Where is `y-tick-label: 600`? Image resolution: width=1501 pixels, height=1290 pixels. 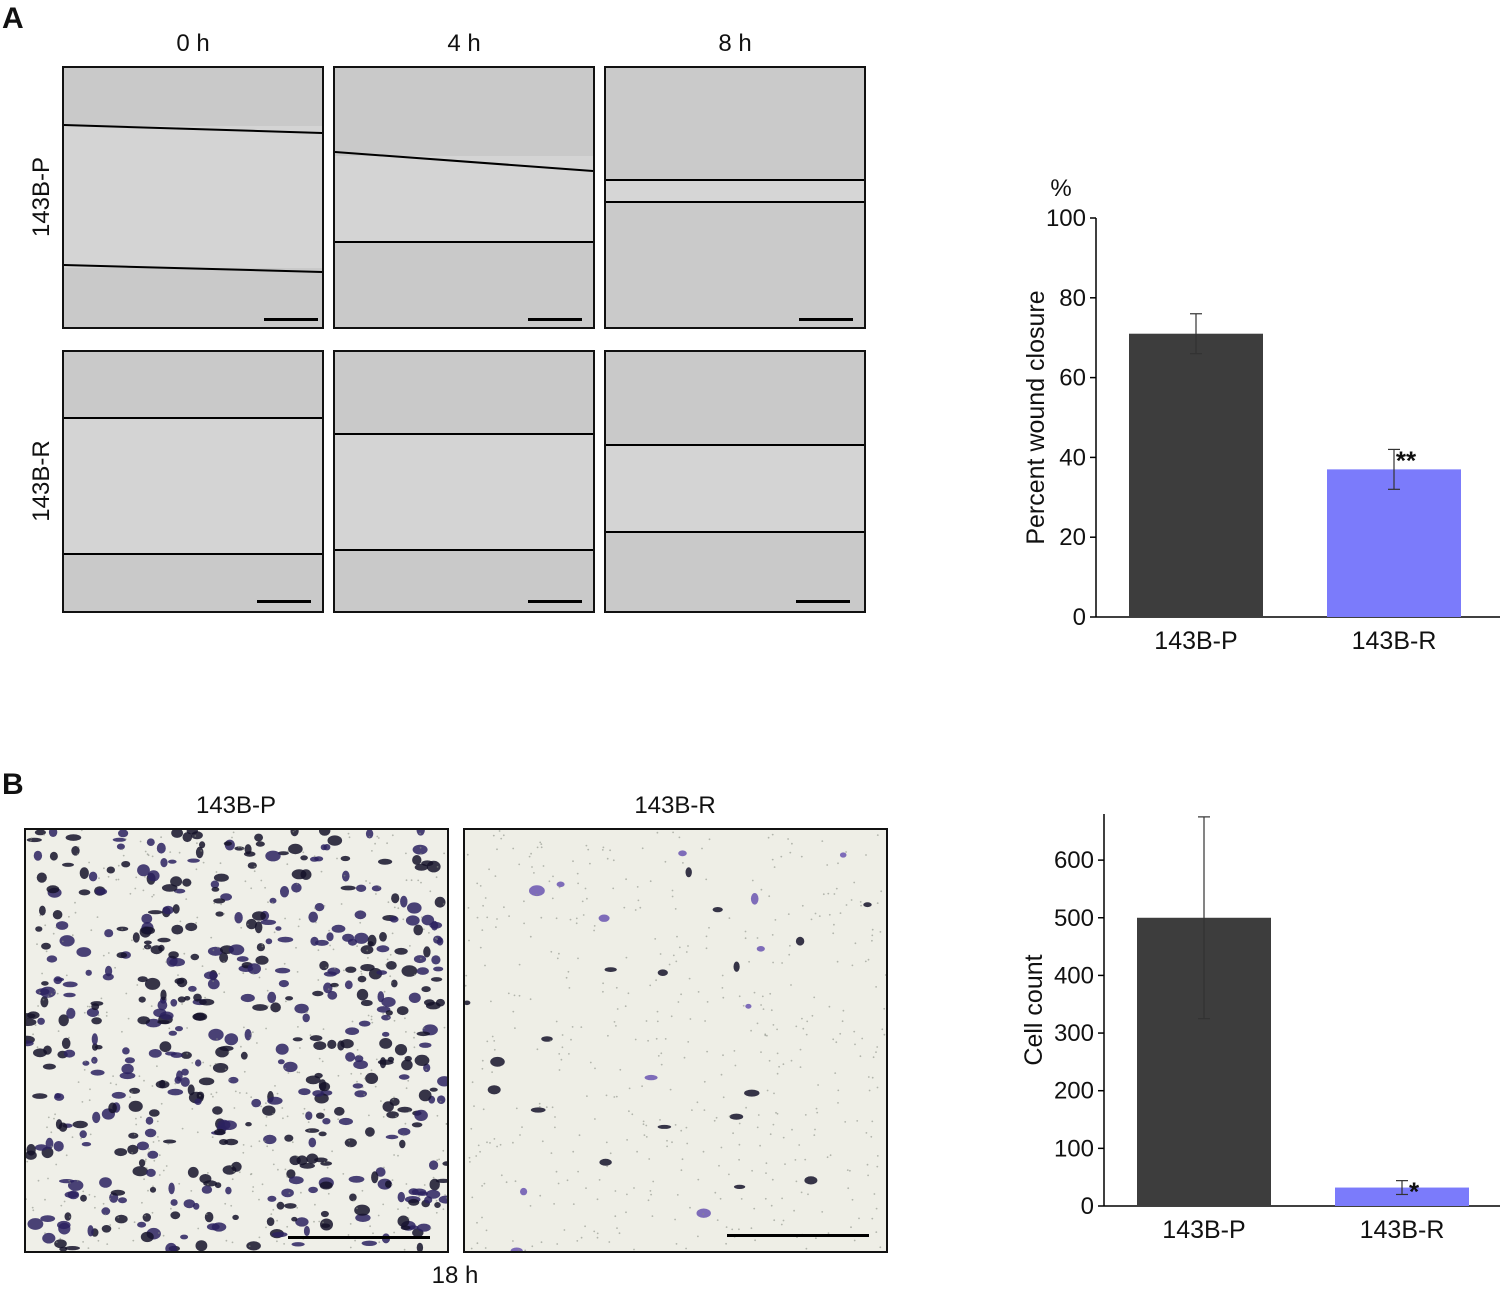
y-tick-label: 600 is located at coordinates (1074, 860).